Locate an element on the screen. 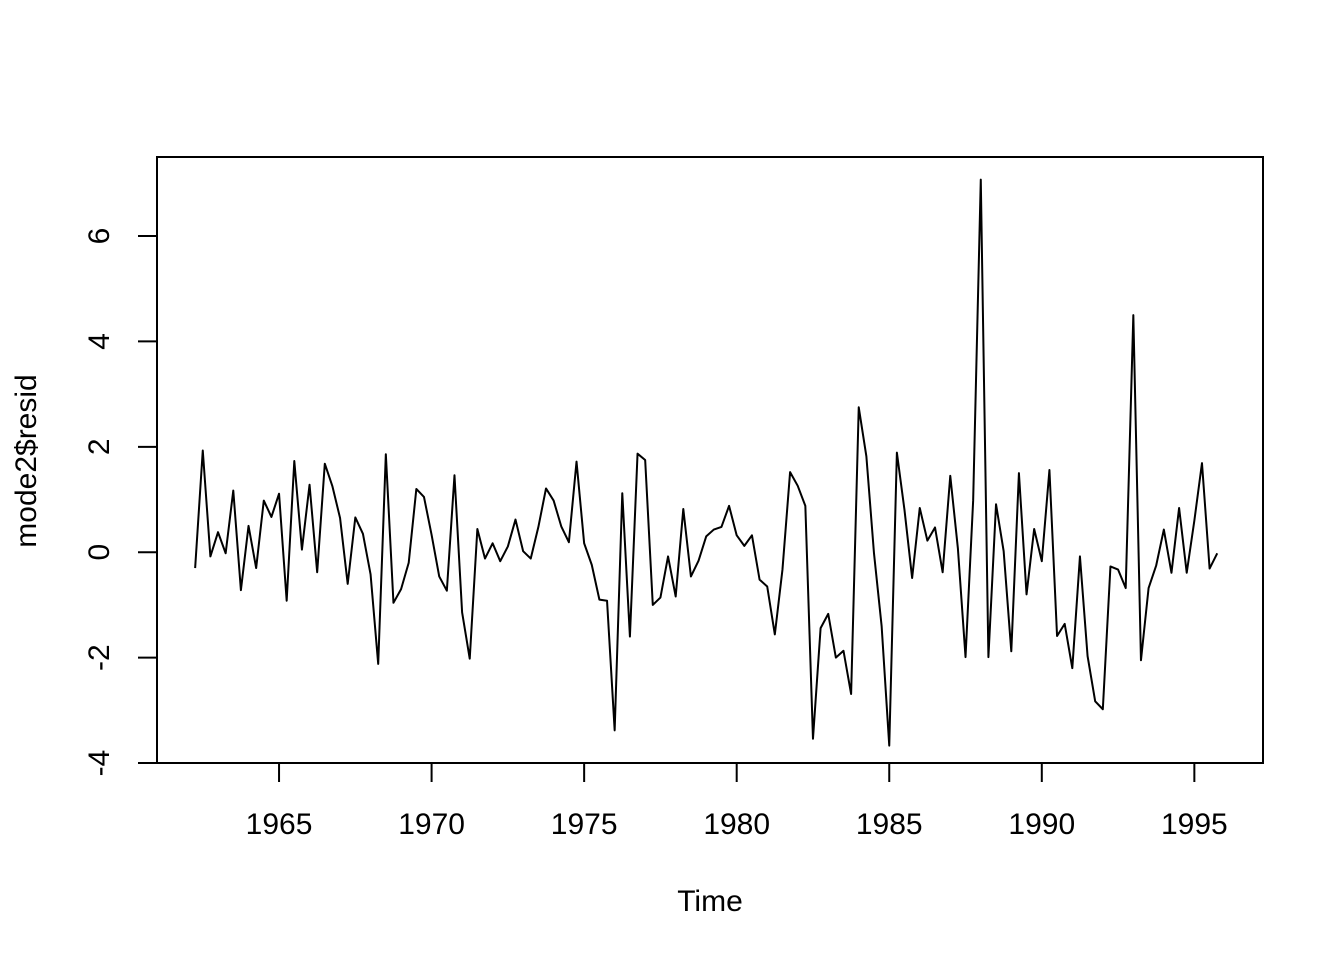  x-axis-title: Time is located at coordinates (710, 901).